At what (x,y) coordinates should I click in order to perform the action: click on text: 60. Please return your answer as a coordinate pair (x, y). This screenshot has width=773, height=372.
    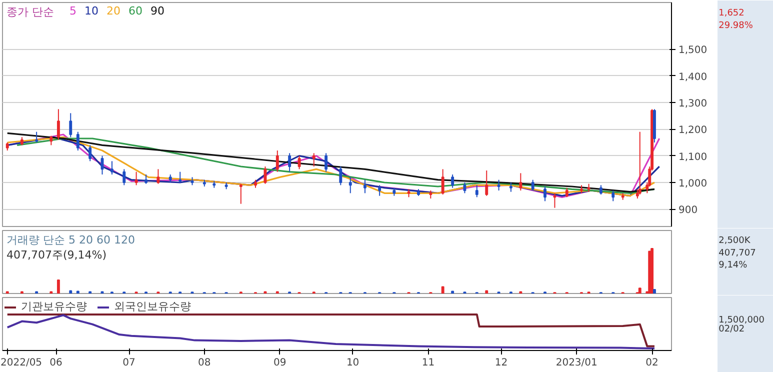
    Looking at the image, I should click on (135, 11).